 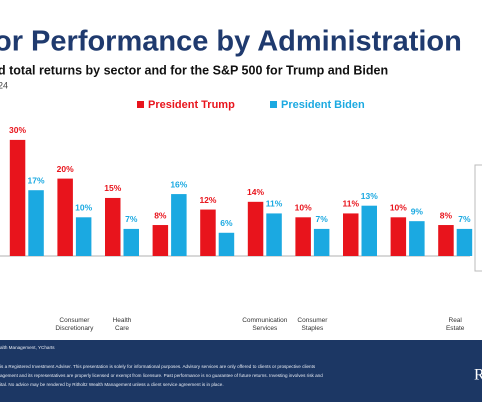 What do you see at coordinates (122, 324) in the screenshot?
I see `x-tick-label: Health Care` at bounding box center [122, 324].